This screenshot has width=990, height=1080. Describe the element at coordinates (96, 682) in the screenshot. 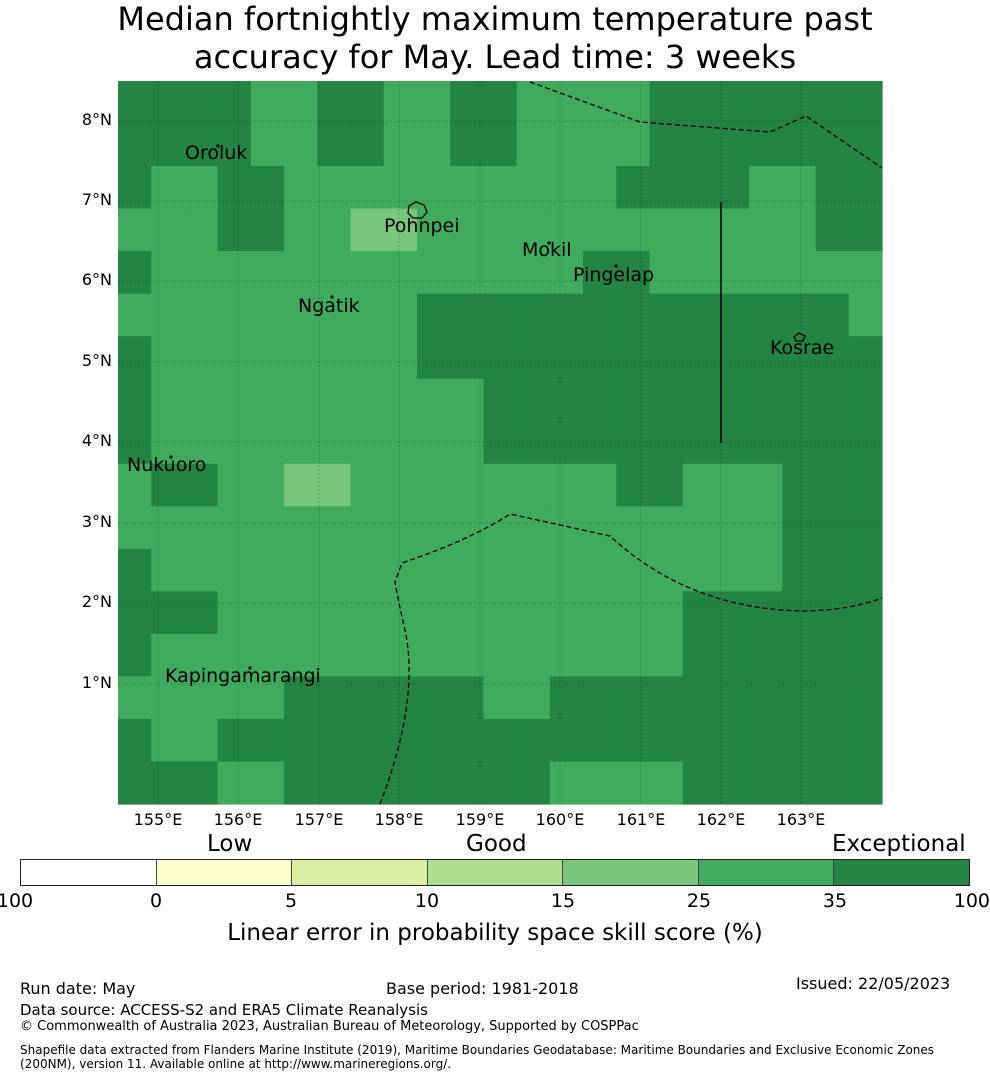

I see `y-tick-1n: 1°N` at that location.